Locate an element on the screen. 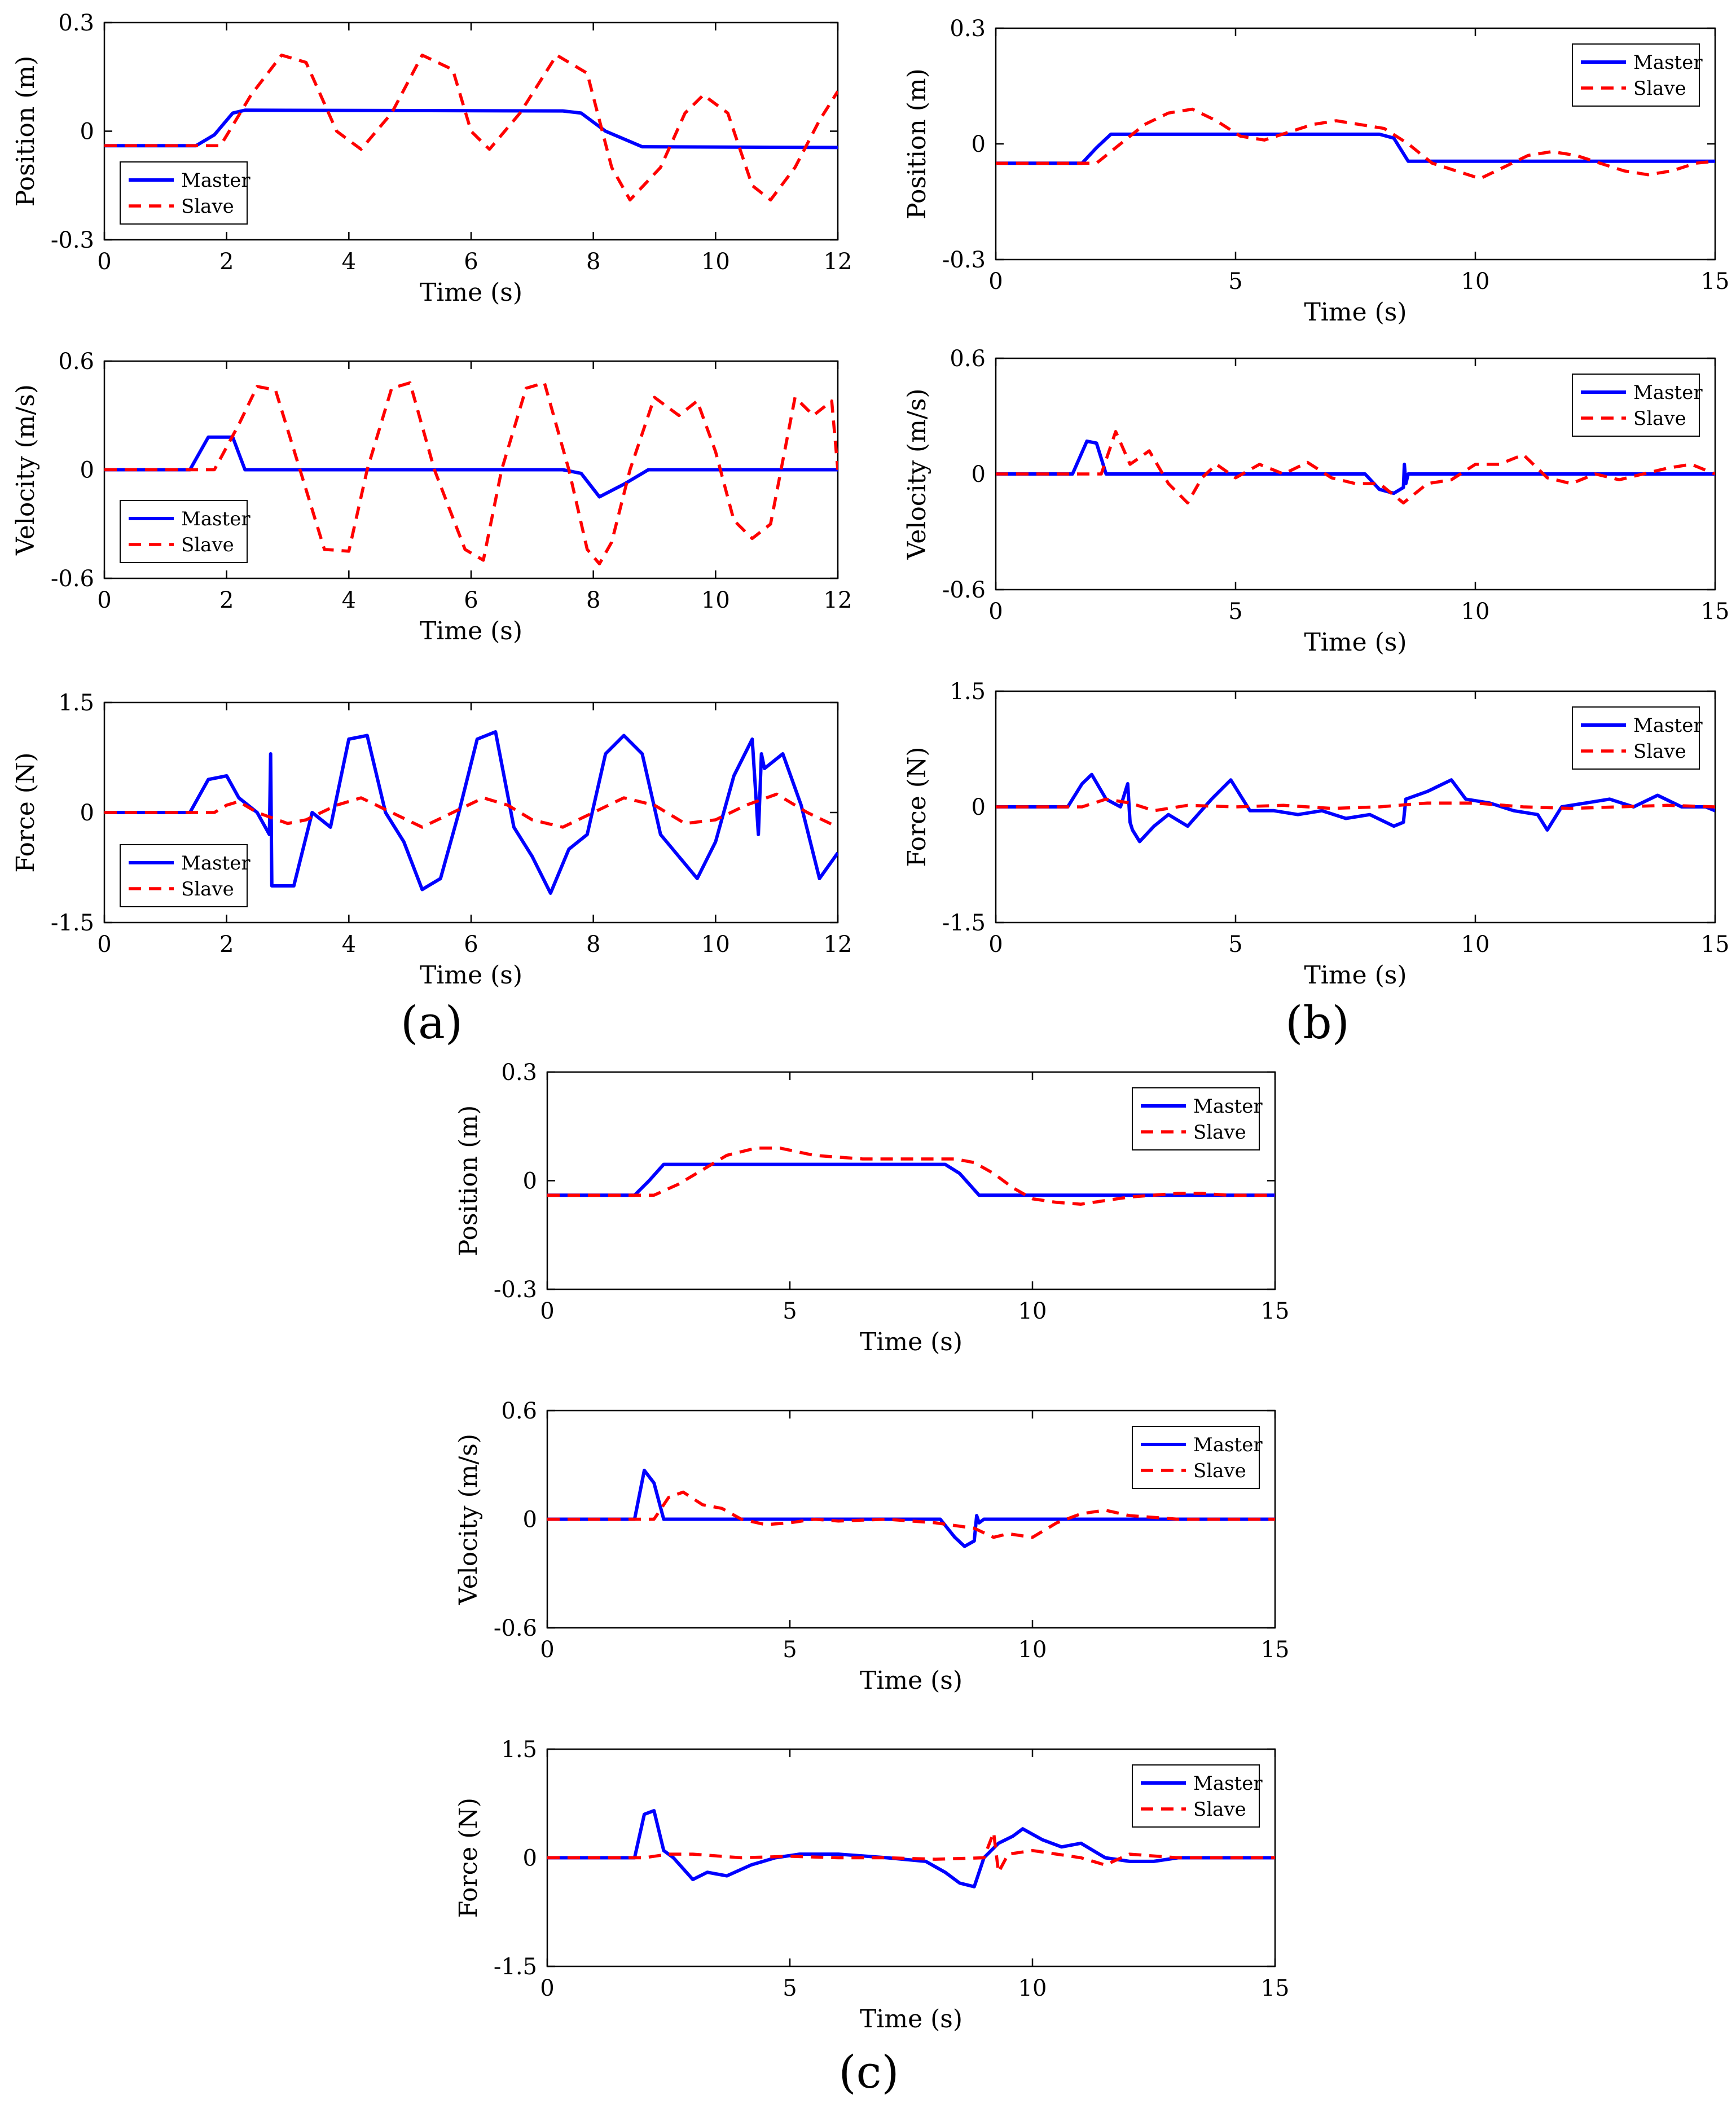  panel-label-b: (b) is located at coordinates (1317, 1022).